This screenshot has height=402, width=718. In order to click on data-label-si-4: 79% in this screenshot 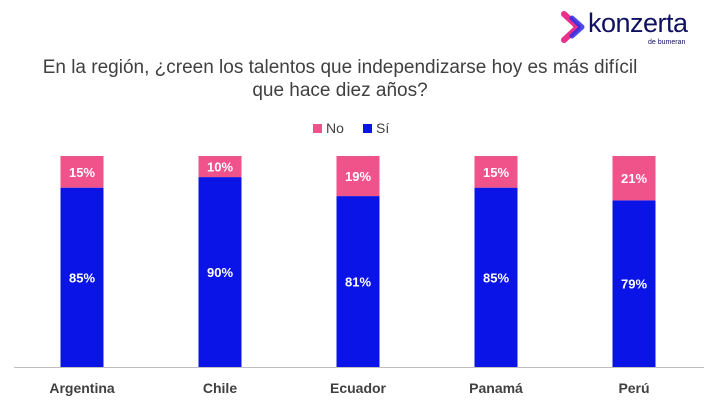, I will do `click(634, 284)`.